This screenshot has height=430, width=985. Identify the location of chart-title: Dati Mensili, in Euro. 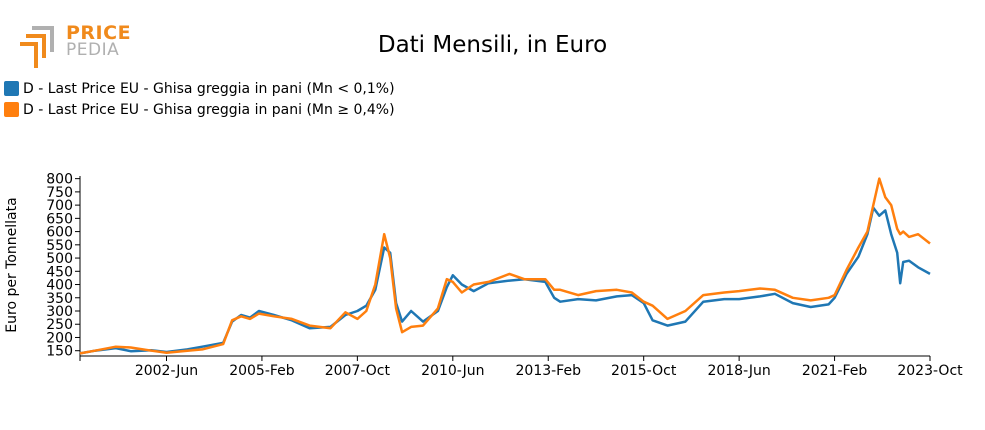
(492, 45).